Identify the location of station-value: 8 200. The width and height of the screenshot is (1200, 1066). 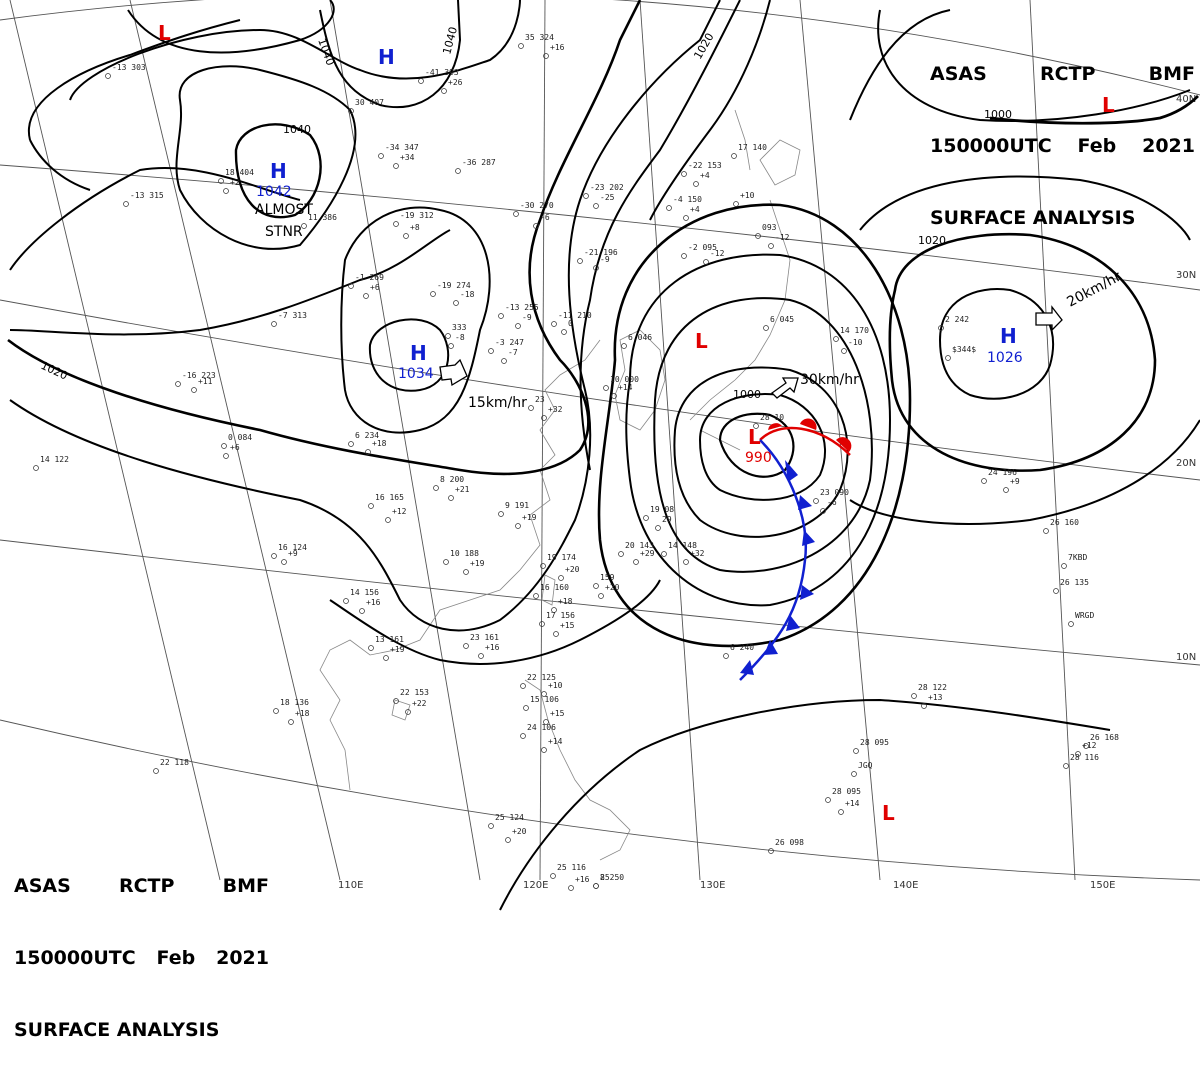
(452, 479).